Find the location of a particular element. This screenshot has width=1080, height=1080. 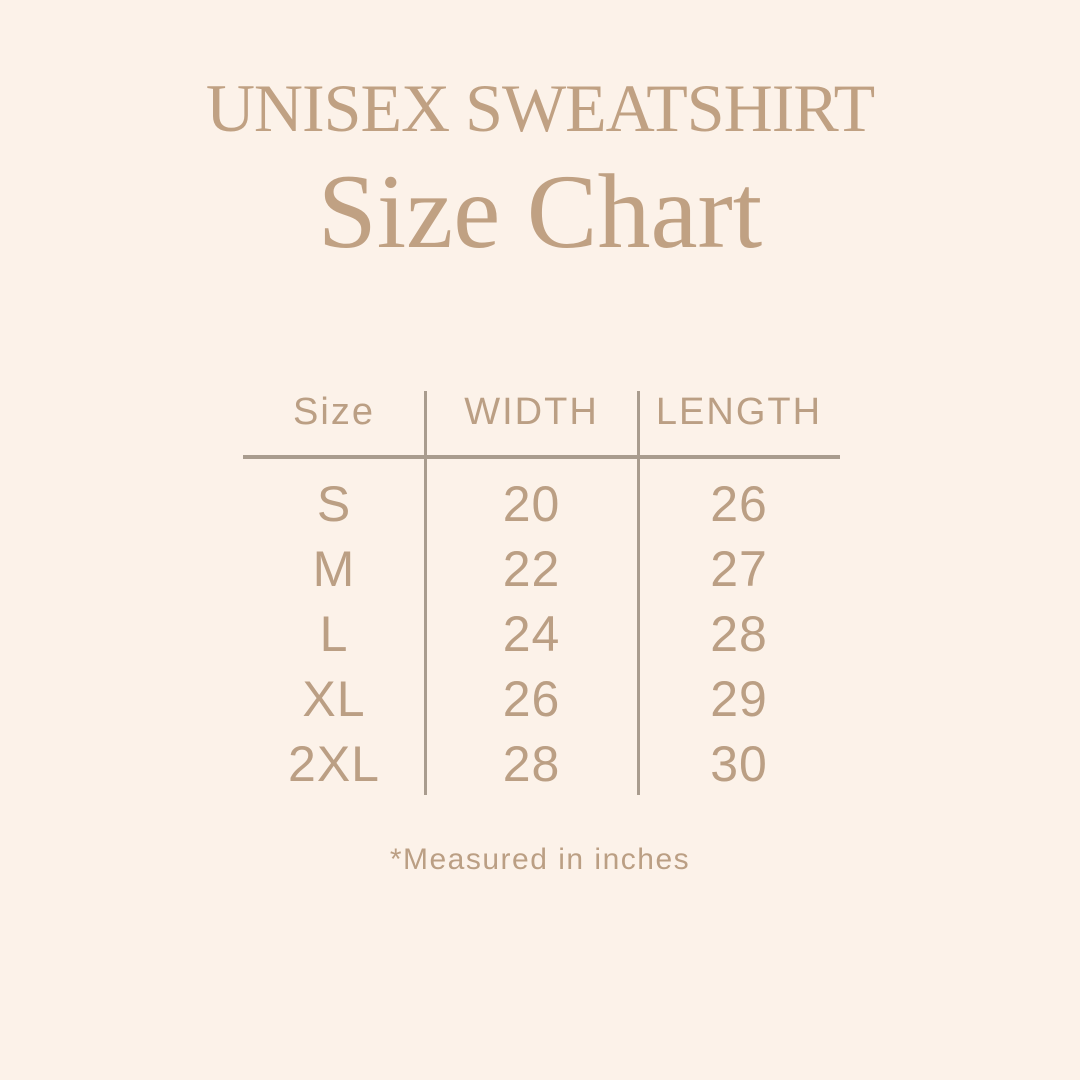

column-header-width: WIDTH is located at coordinates (531, 412).